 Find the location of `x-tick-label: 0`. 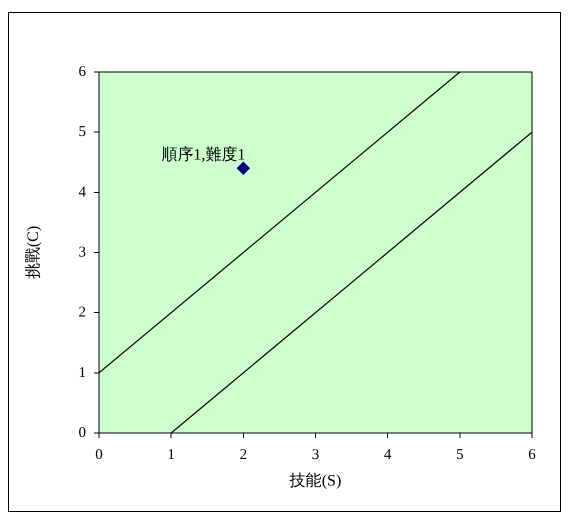

x-tick-label: 0 is located at coordinates (99, 454).